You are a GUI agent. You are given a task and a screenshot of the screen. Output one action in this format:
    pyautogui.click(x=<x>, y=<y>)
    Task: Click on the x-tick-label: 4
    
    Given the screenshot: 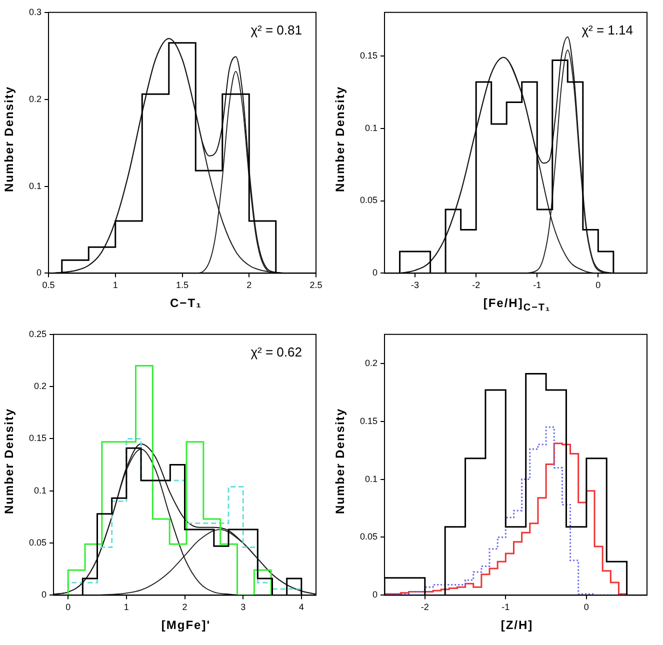 What is the action you would take?
    pyautogui.click(x=301, y=607)
    